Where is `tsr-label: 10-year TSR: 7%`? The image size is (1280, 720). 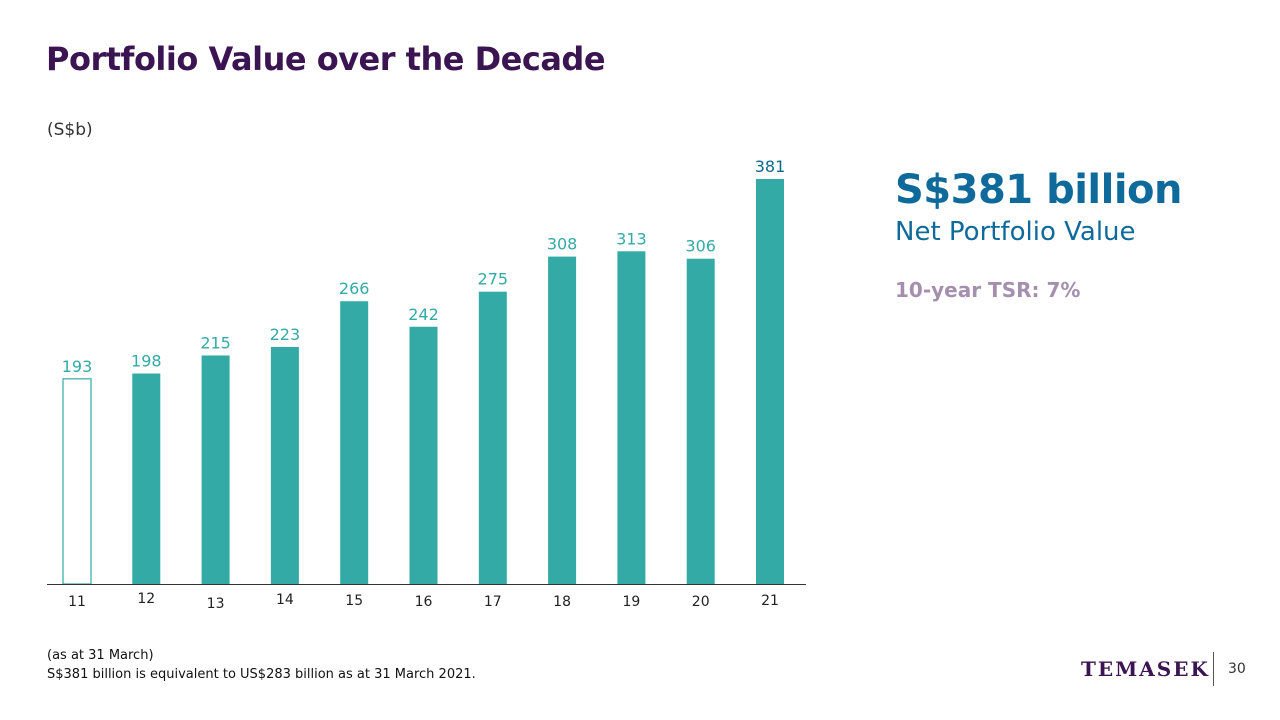
tsr-label: 10-year TSR: 7% is located at coordinates (988, 290).